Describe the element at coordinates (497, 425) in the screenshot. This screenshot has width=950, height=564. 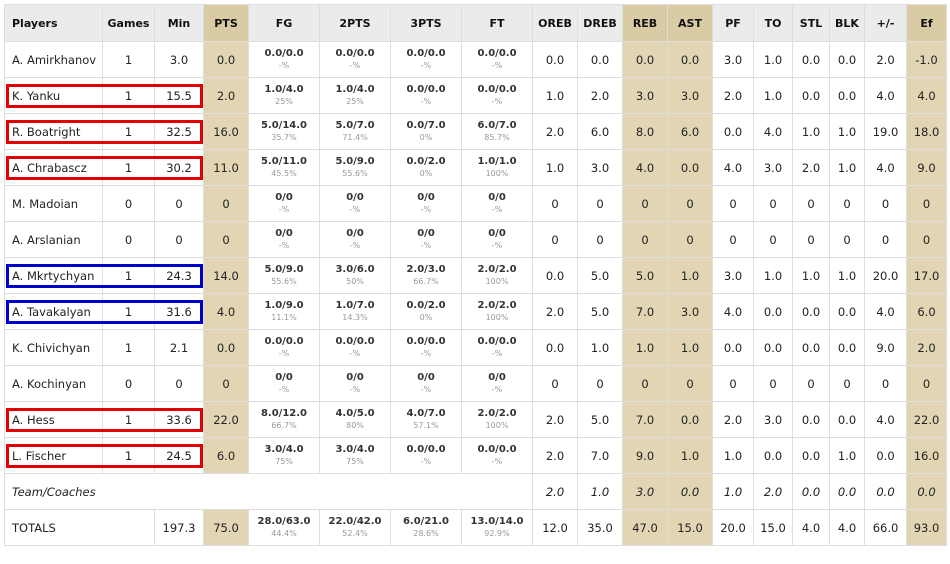
I see `stat-ft-percentage: 100%` at that location.